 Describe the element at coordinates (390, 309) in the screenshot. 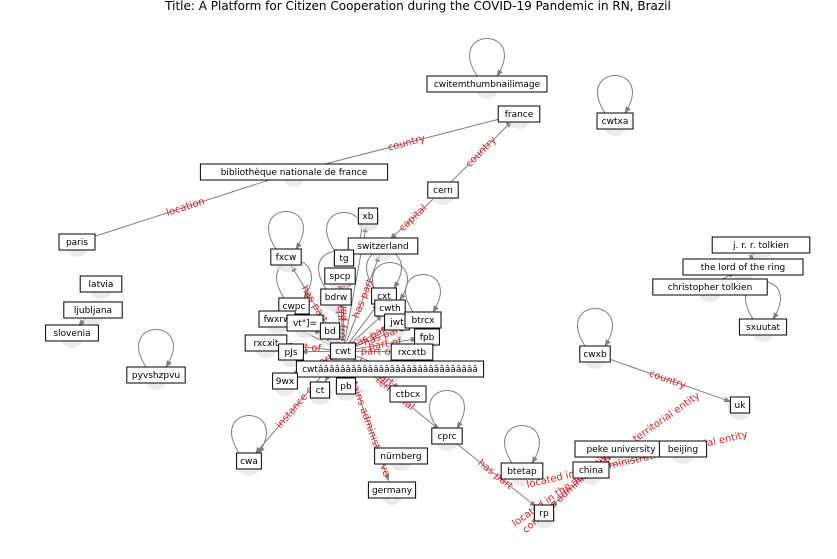

I see `node-label: cwth` at that location.